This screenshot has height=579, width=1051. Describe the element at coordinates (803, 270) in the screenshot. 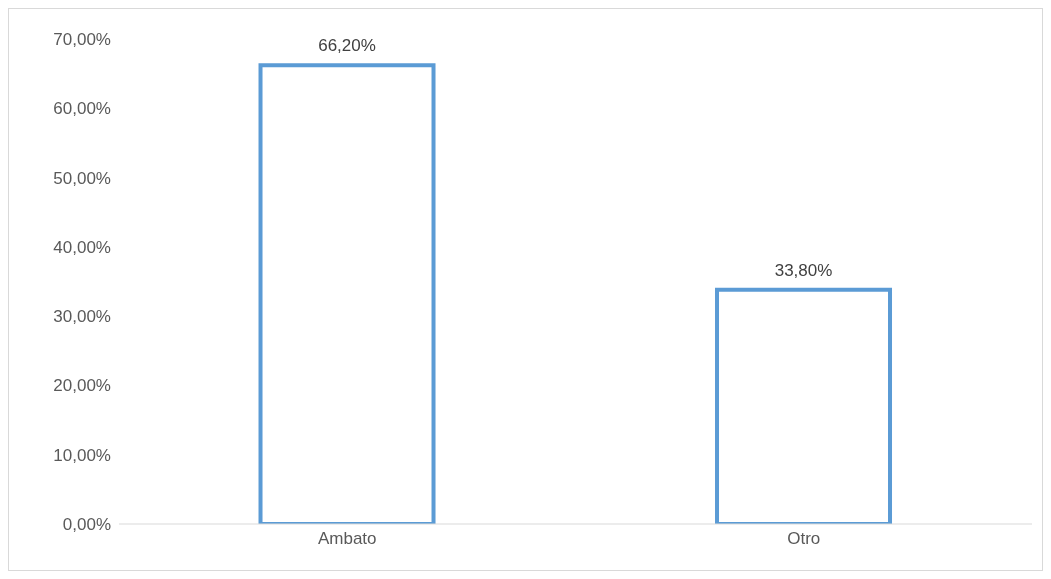

I see `data-label: 33,80%` at that location.